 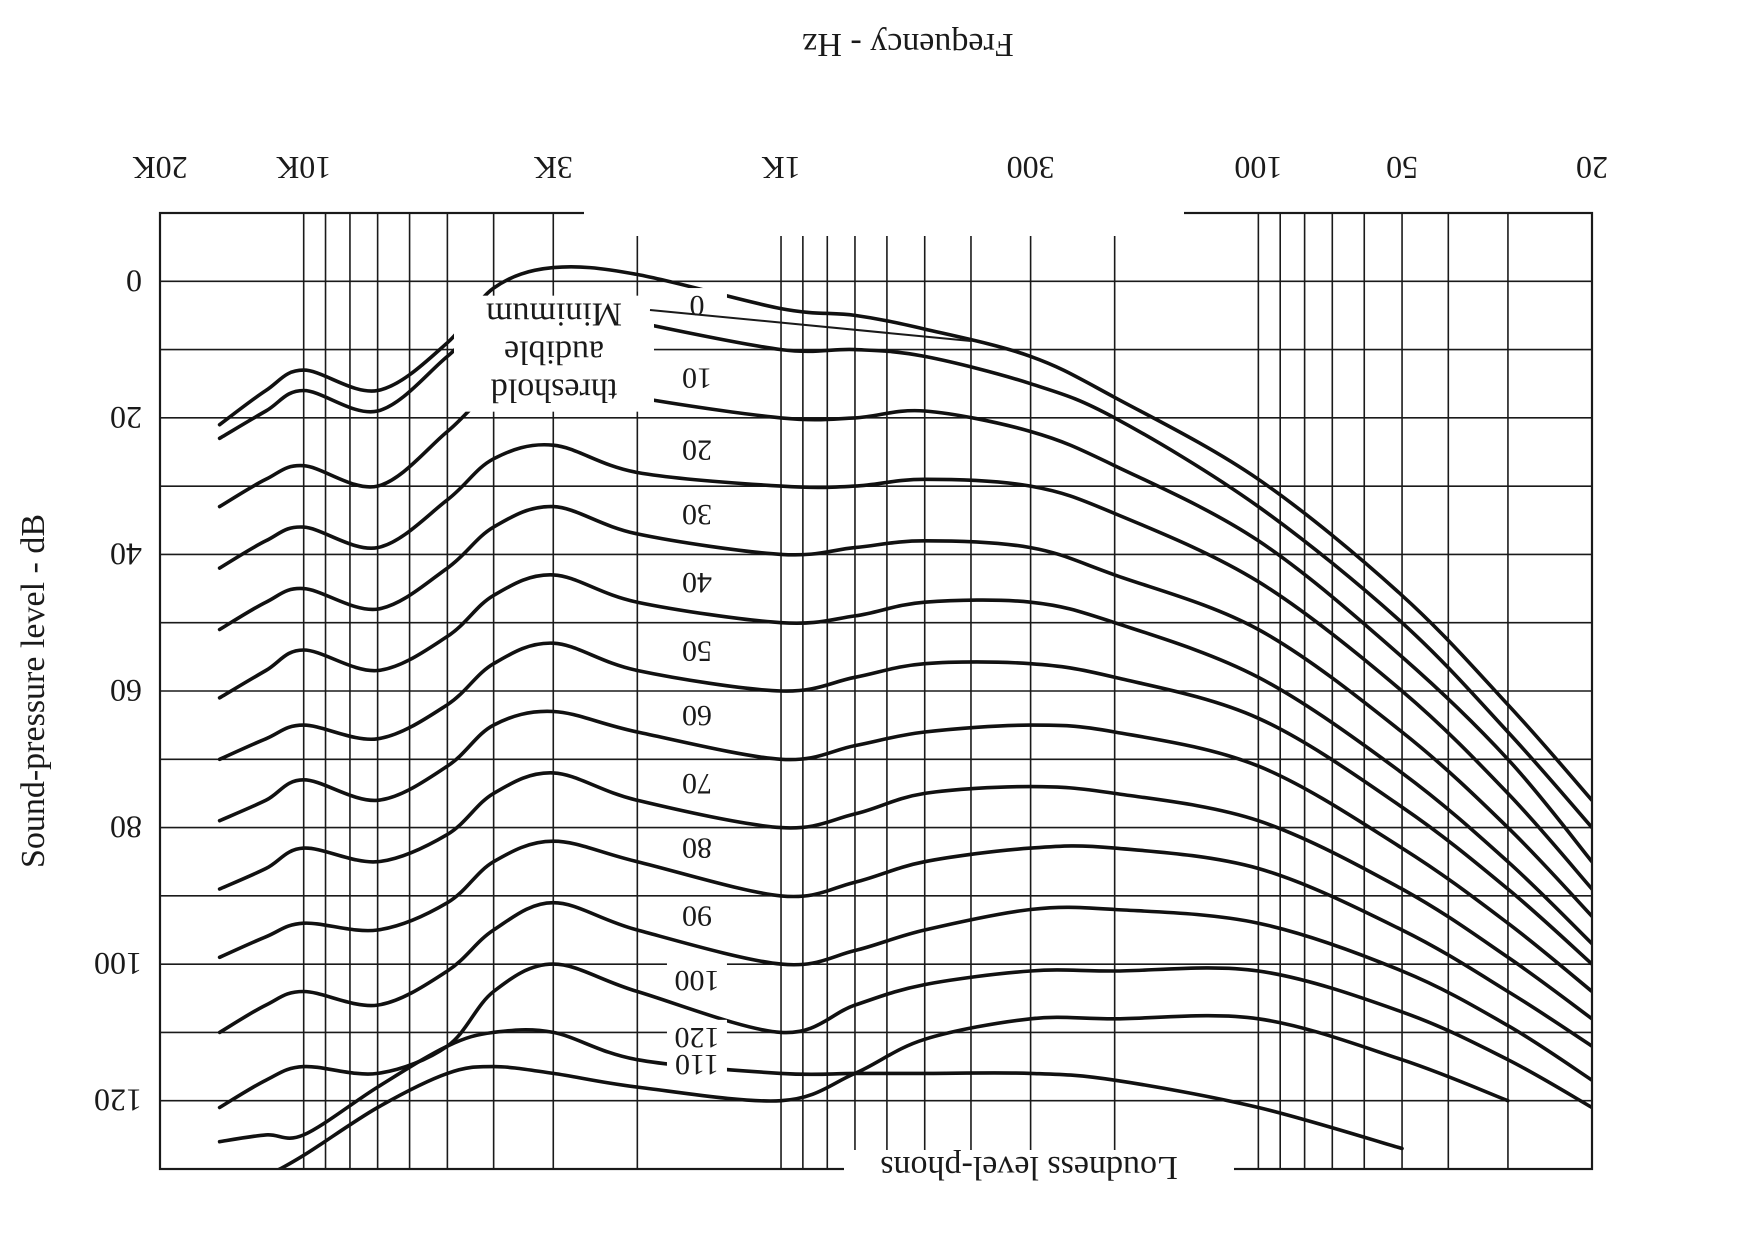 I want to click on bottom-label-background, so click(x=1039, y=1167).